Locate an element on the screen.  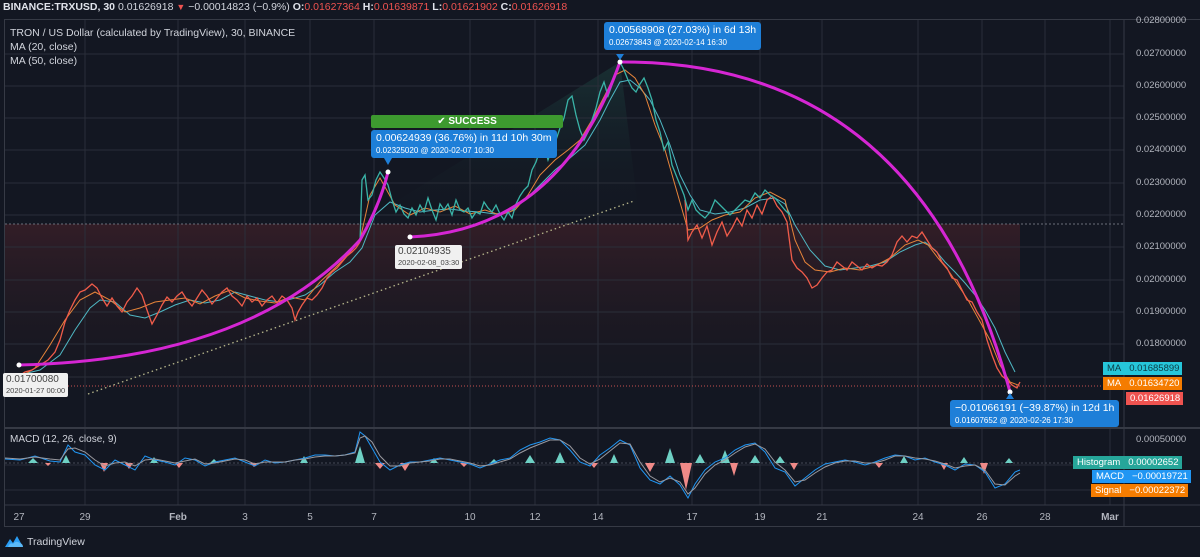
tradingview-logo-icon is located at coordinates (14, 541).